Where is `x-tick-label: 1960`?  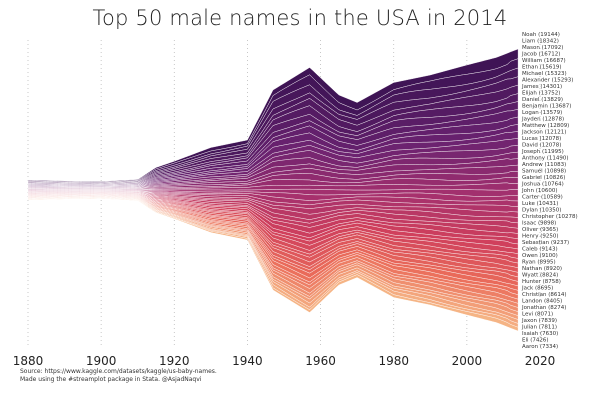 x-tick-label: 1960 is located at coordinates (320, 361).